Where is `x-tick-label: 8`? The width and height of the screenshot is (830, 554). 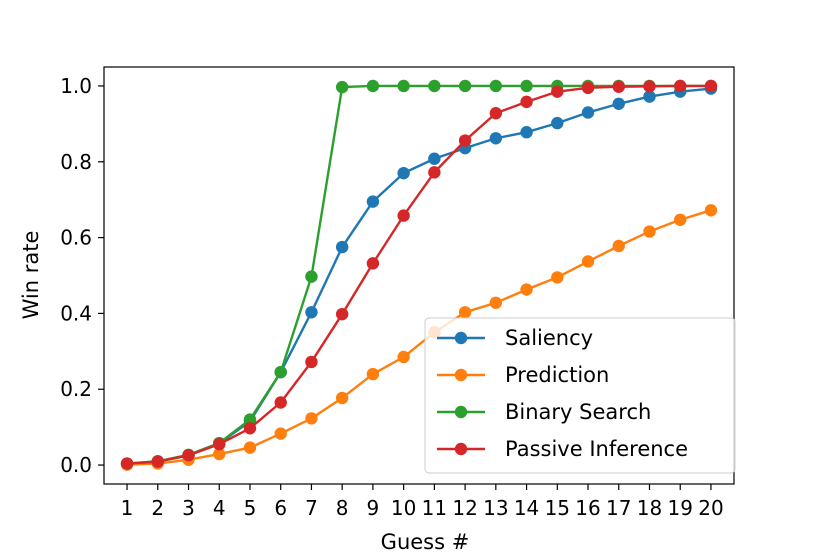 x-tick-label: 8 is located at coordinates (342, 508).